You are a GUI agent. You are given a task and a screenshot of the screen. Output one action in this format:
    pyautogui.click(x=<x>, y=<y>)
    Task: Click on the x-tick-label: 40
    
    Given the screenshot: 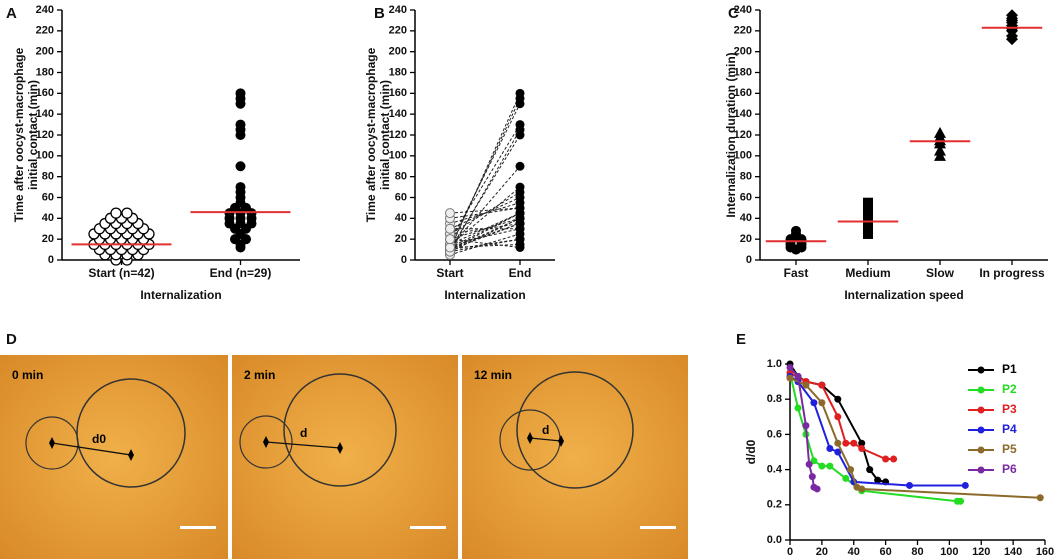 What is the action you would take?
    pyautogui.click(x=854, y=552)
    